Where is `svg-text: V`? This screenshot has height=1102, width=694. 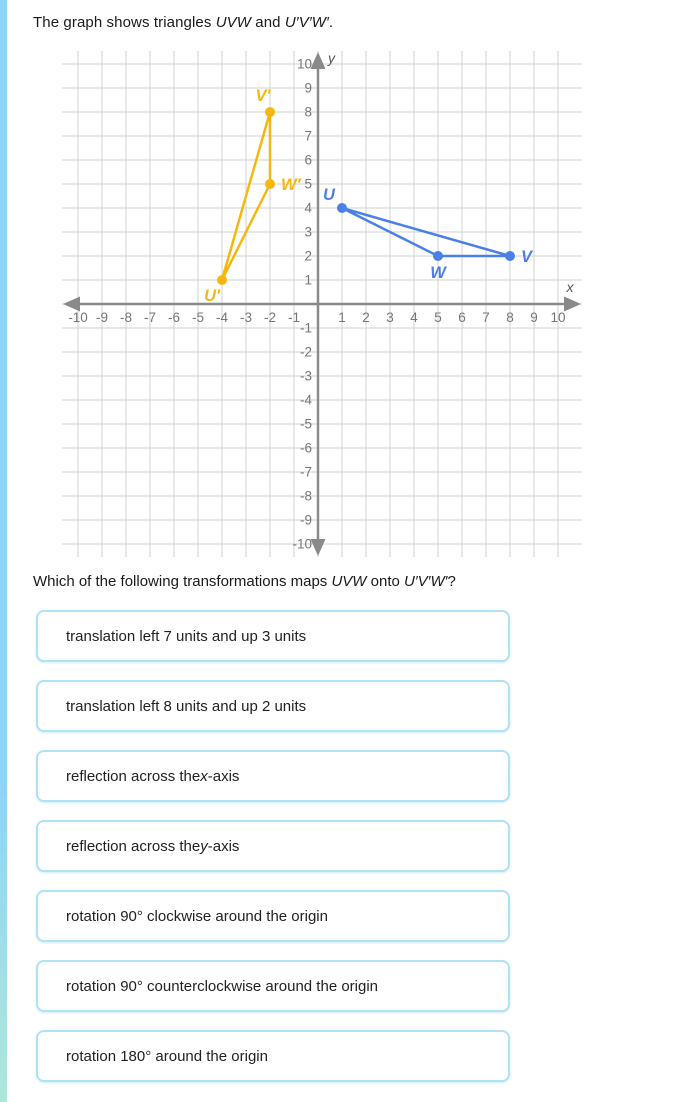
svg-text: V is located at coordinates (527, 257).